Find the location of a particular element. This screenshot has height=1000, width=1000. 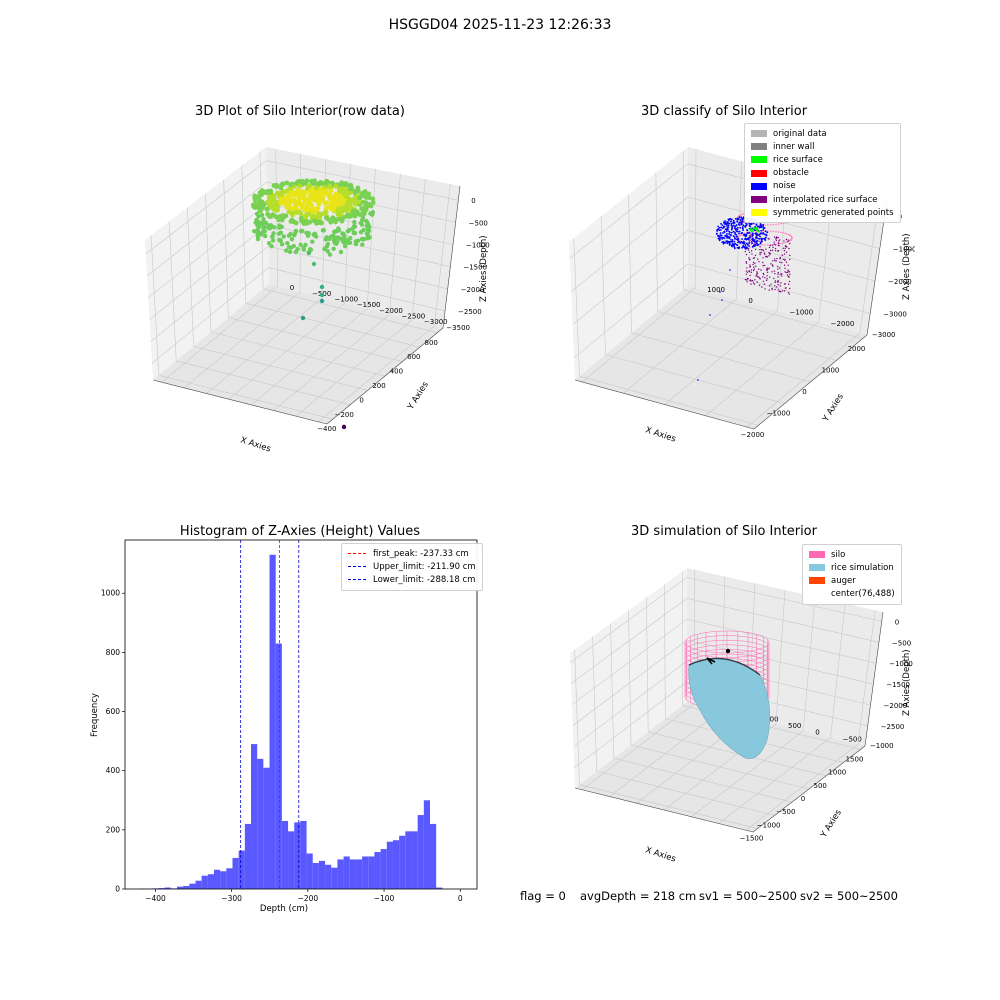

raw-outlier-point is located at coordinates (322, 287).